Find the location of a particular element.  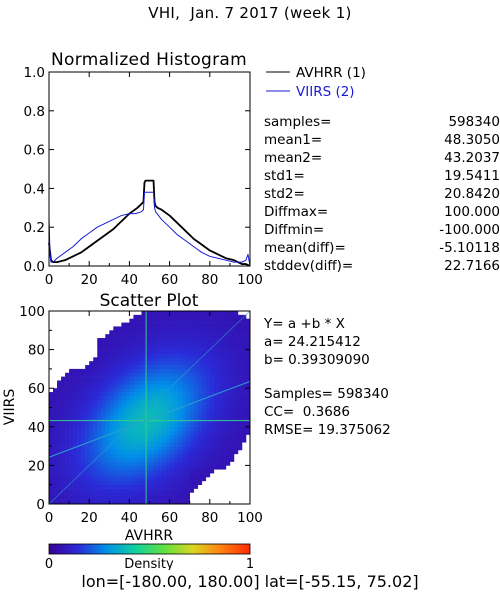

colorbar-min-label: 0 is located at coordinates (49, 563).